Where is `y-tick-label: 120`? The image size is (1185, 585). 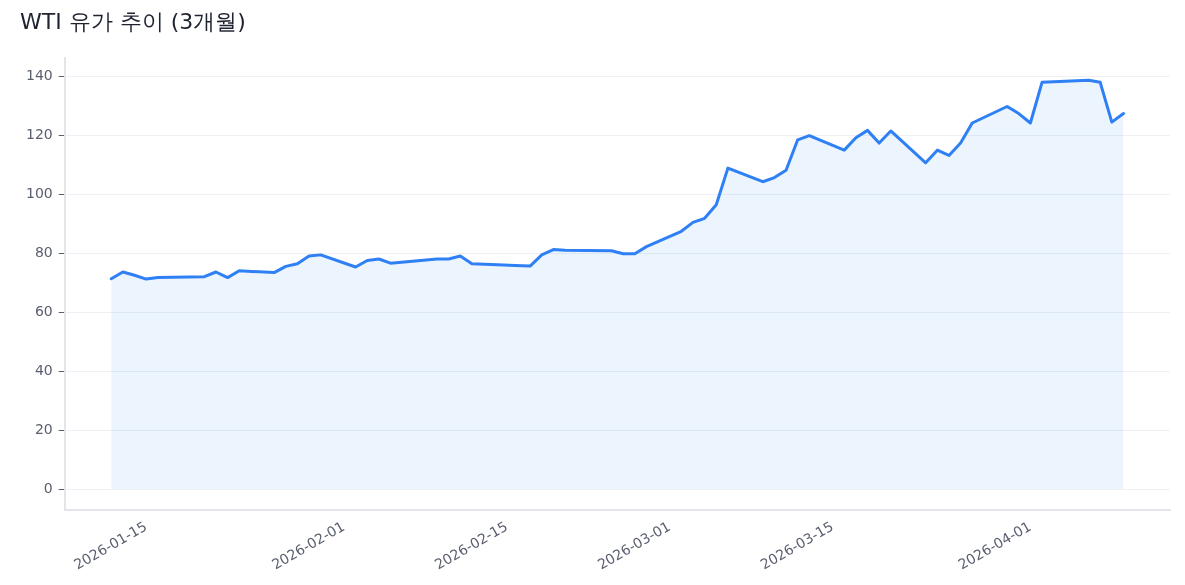
y-tick-label: 120 is located at coordinates (39, 133).